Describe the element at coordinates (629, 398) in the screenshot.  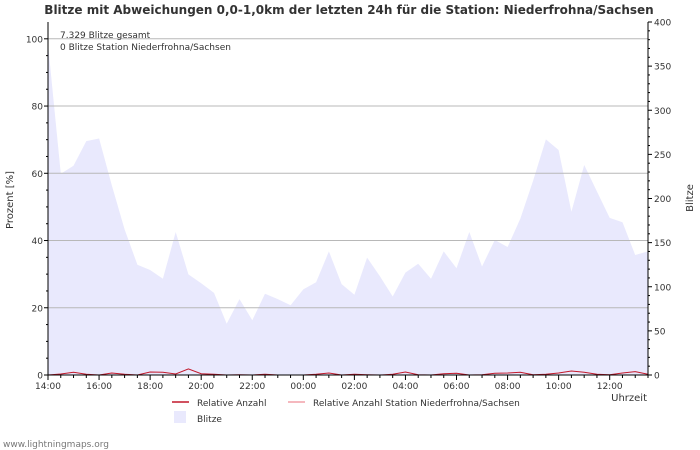
I see `x-axis-label: Uhrzeit` at that location.